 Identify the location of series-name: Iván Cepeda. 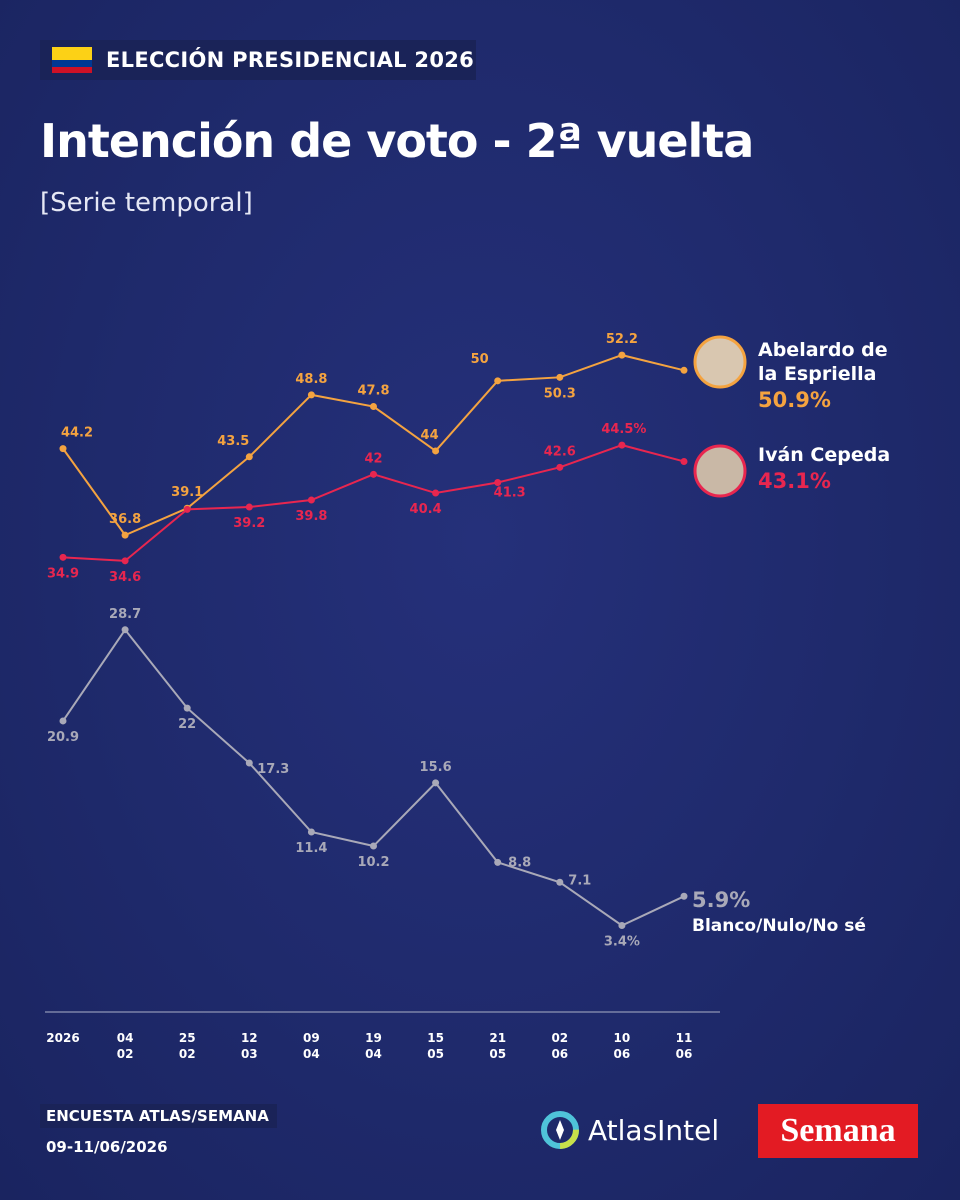
(824, 455).